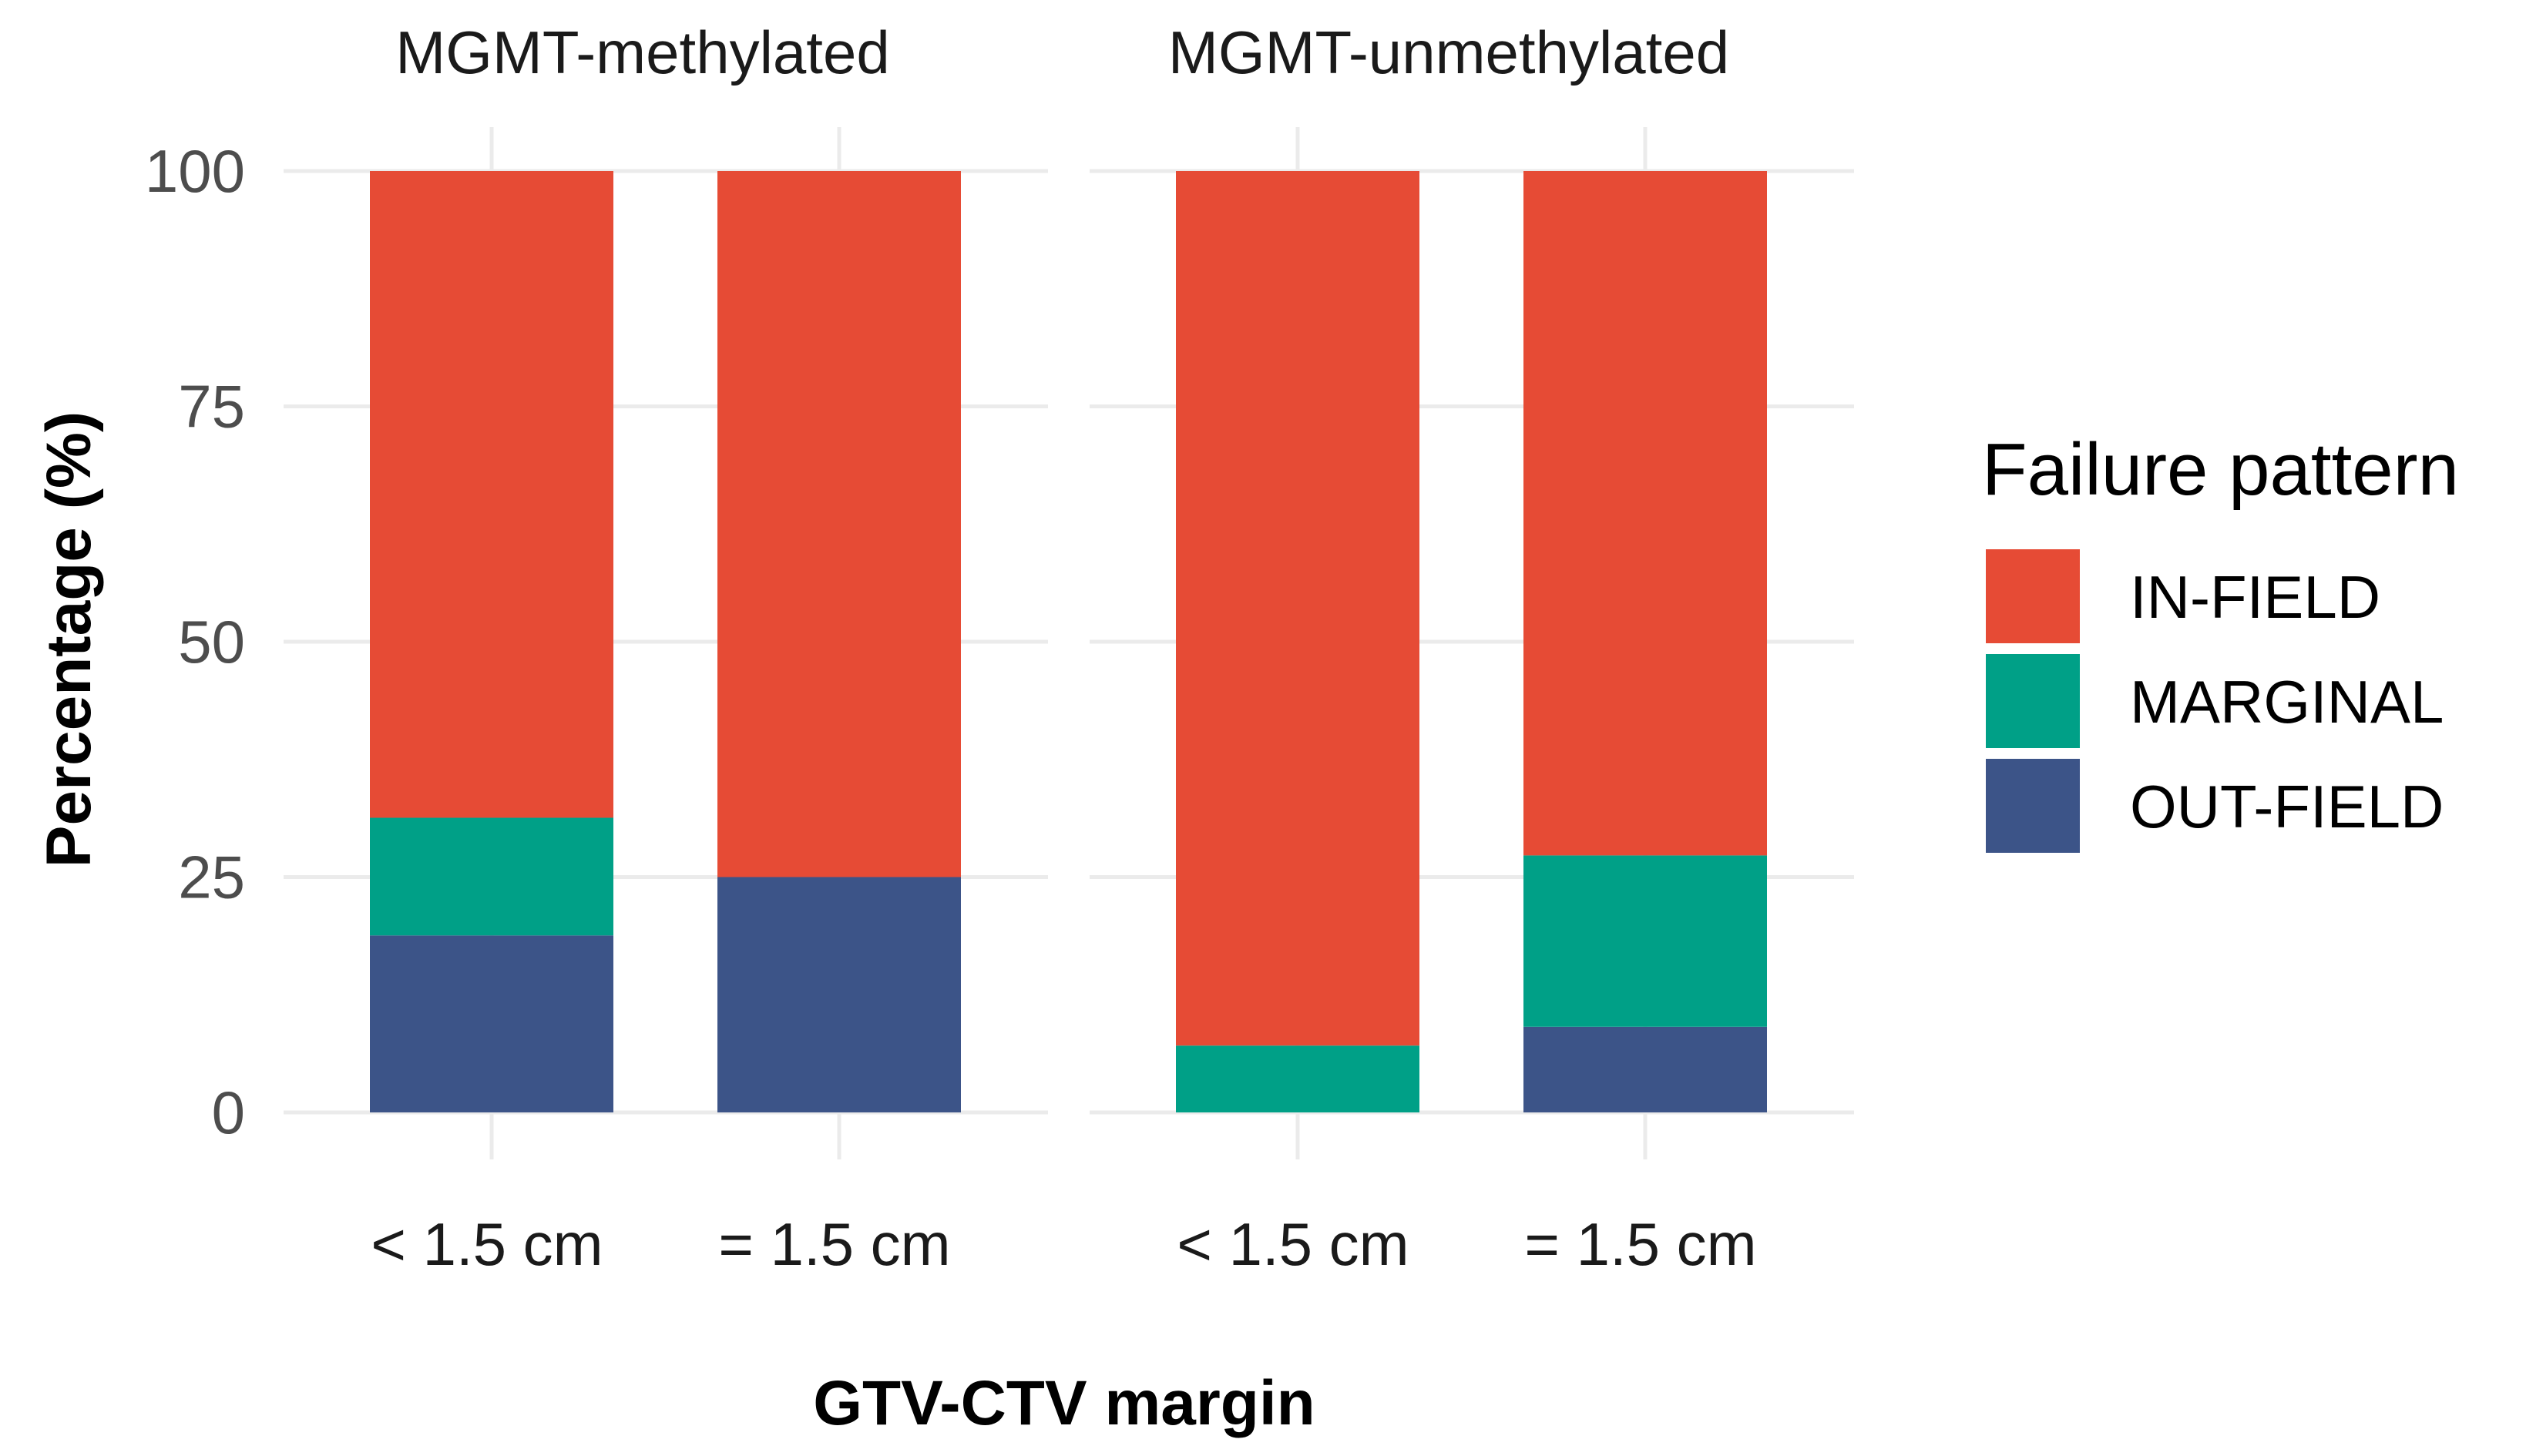 The height and width of the screenshot is (1456, 2526). I want to click on y-tick-label: 100, so click(195, 171).